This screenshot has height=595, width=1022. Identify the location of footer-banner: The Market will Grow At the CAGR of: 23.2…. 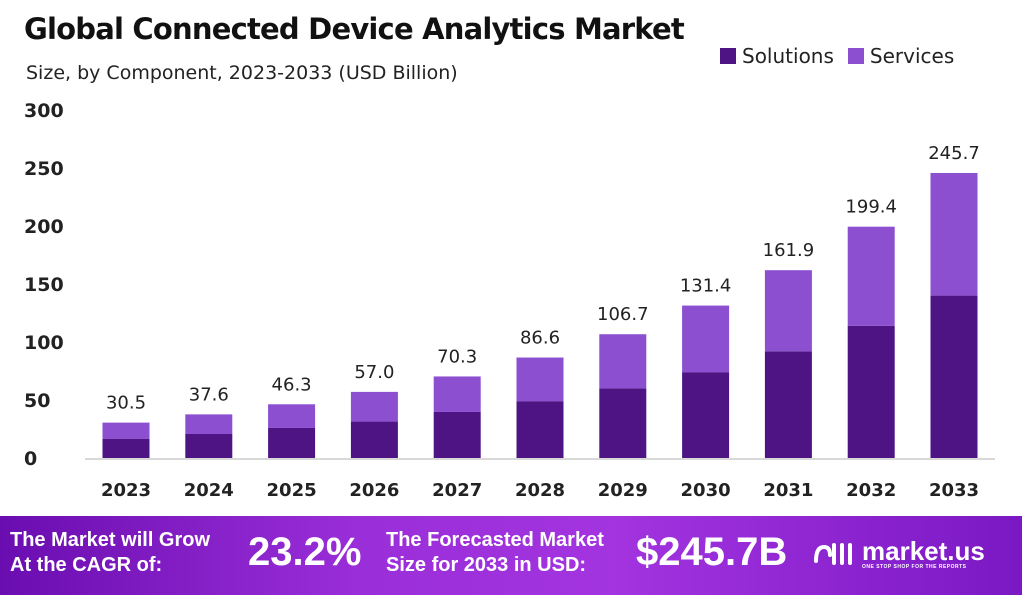
(511, 555).